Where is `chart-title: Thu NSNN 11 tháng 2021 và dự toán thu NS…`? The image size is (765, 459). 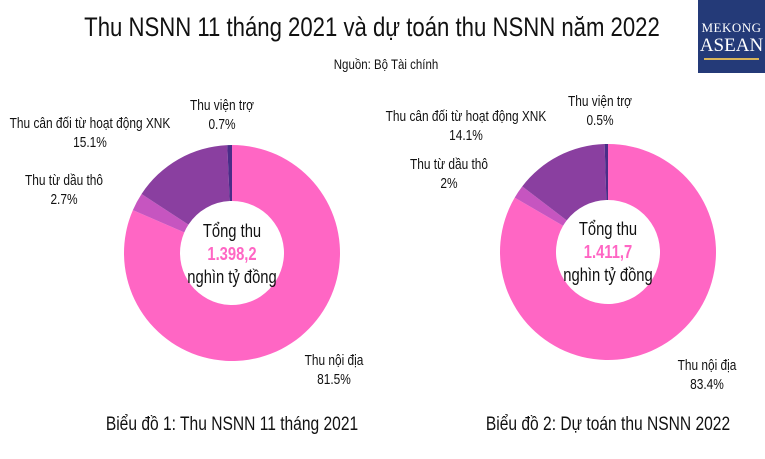 chart-title: Thu NSNN 11 tháng 2021 và dự toán thu NS… is located at coordinates (372, 27).